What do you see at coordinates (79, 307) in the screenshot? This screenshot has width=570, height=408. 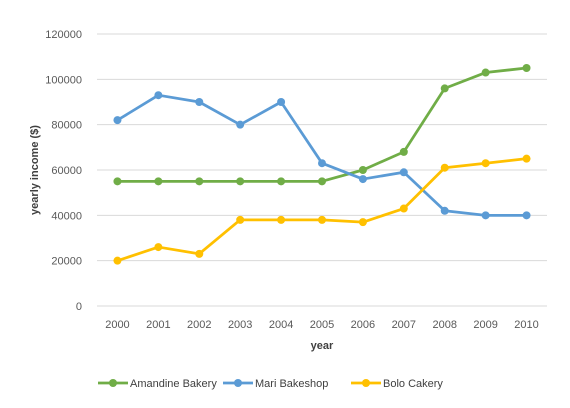 I see `y-tick-label: 0` at bounding box center [79, 307].